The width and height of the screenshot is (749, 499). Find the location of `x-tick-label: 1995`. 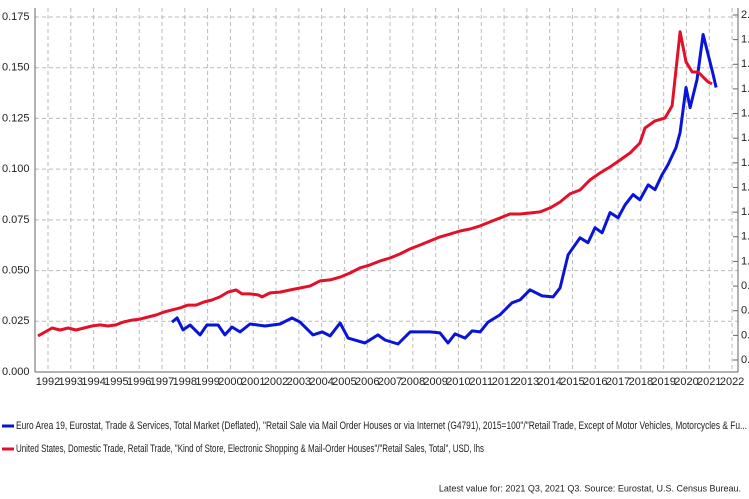

x-tick-label: 1995 is located at coordinates (116, 382).